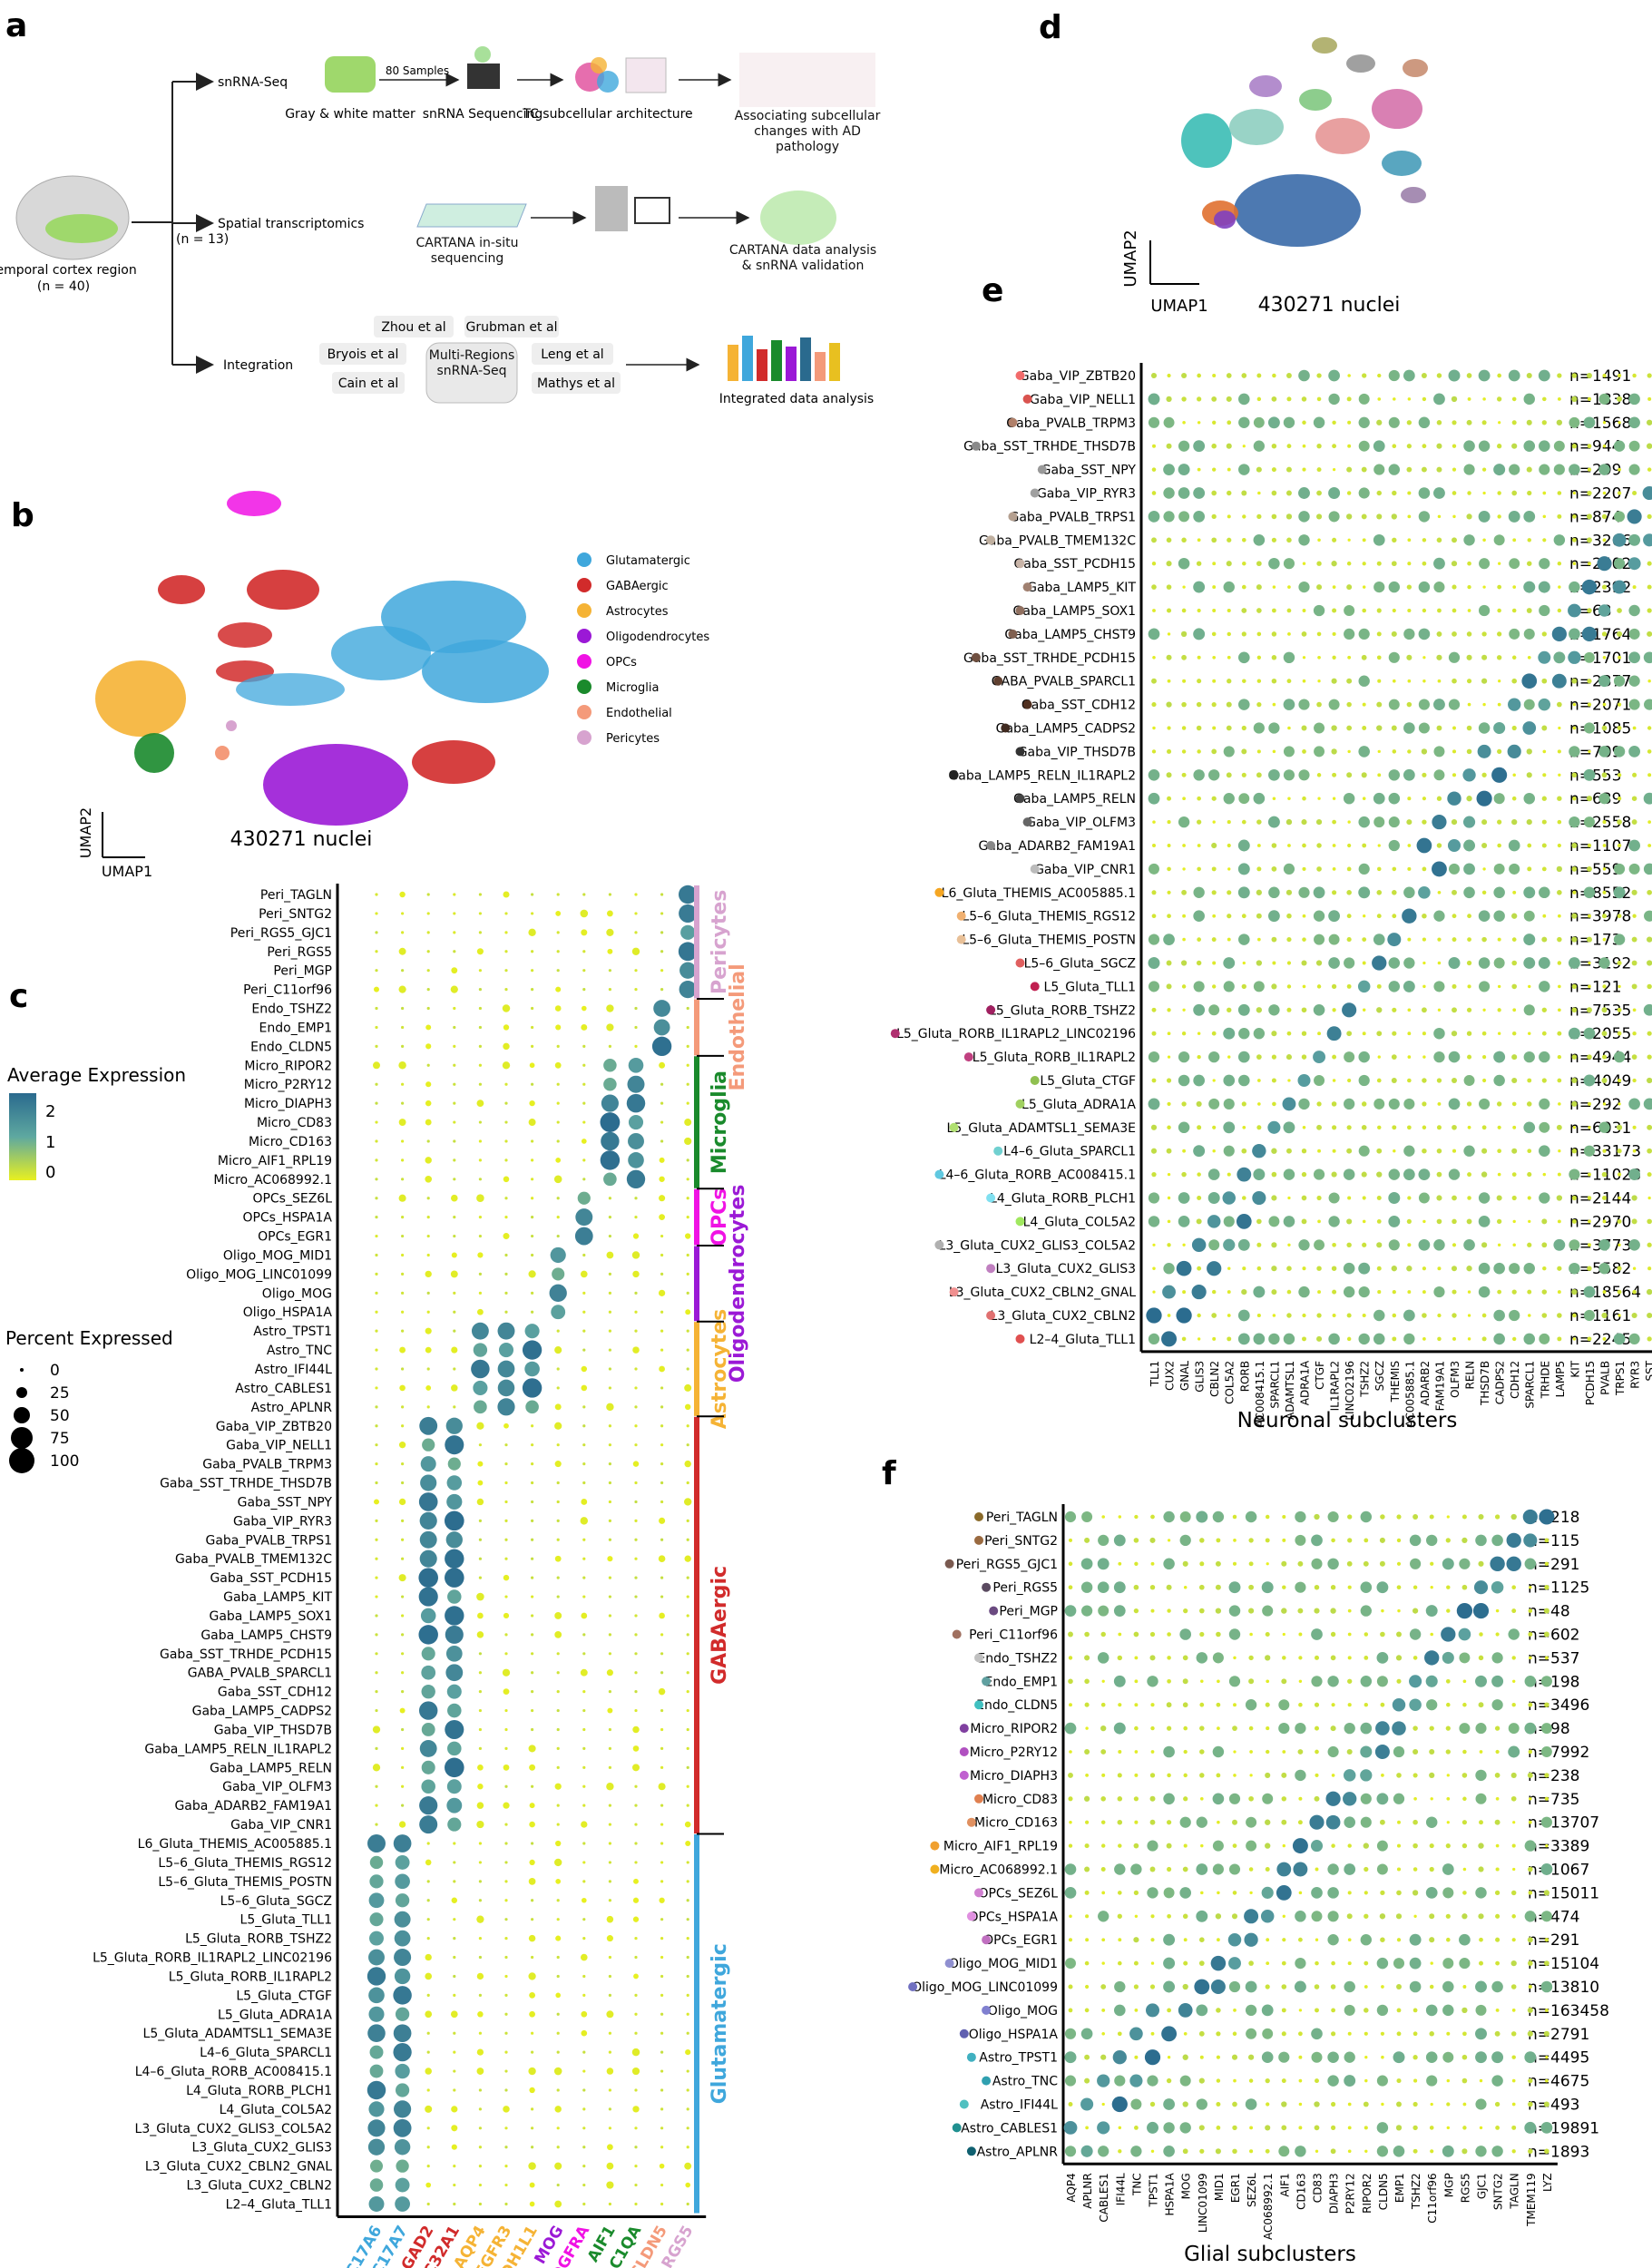  What do you see at coordinates (1154, 2190) in the screenshot?
I see `gene-label: TPST1` at bounding box center [1154, 2190].